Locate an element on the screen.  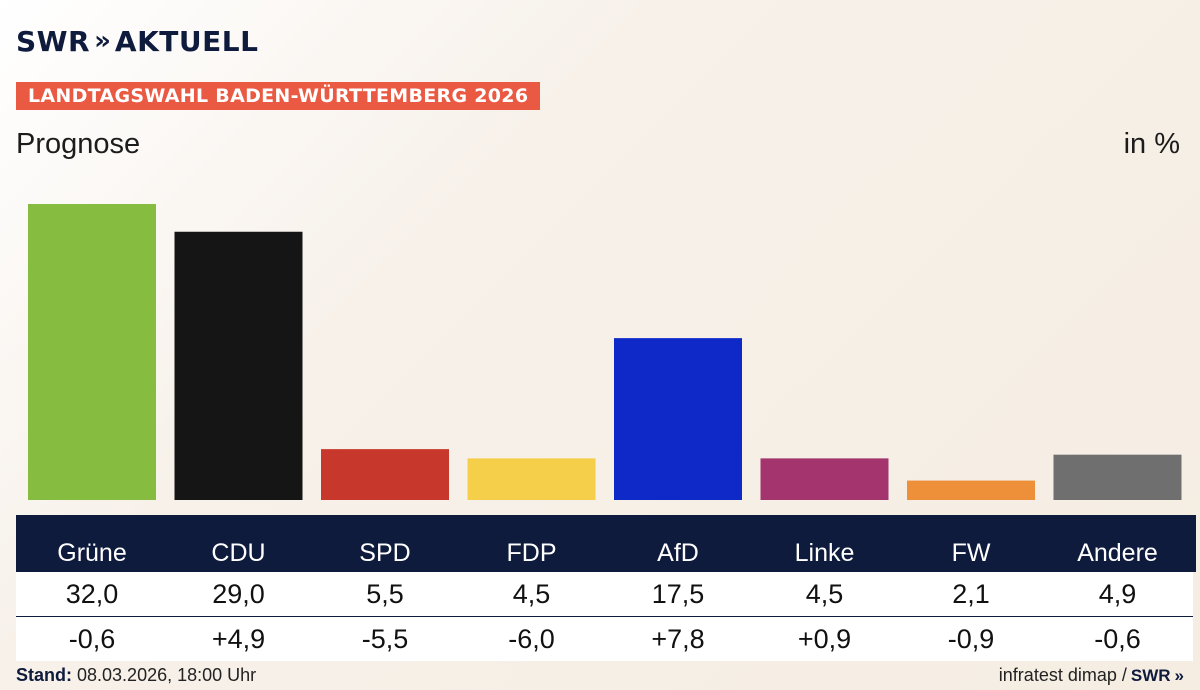
result-value: 29,0 is located at coordinates (238, 593).